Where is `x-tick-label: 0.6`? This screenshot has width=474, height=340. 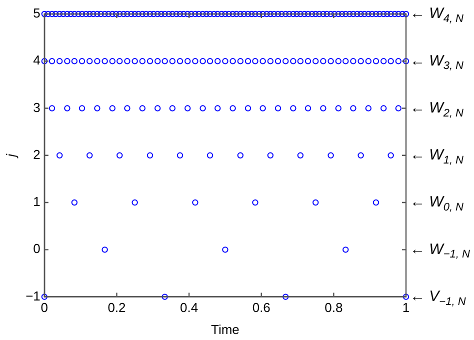
x-tick-label: 0.6 is located at coordinates (261, 308).